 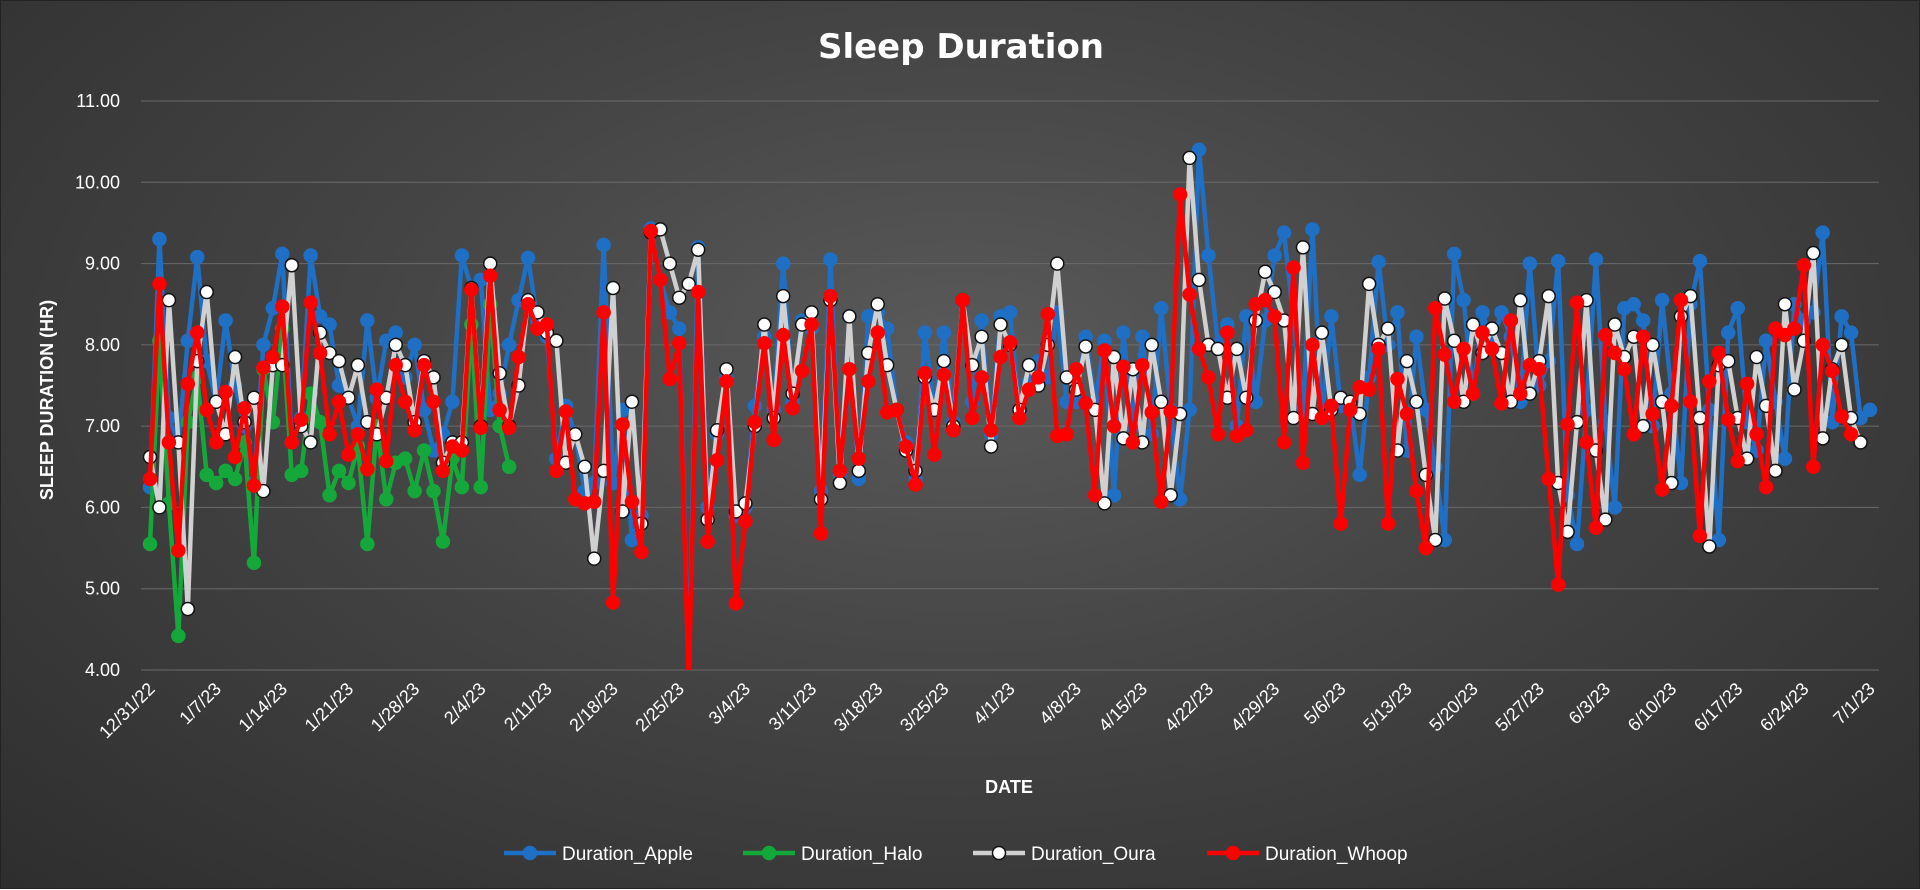 What do you see at coordinates (102, 589) in the screenshot?
I see `y-tick-label: 5.00` at bounding box center [102, 589].